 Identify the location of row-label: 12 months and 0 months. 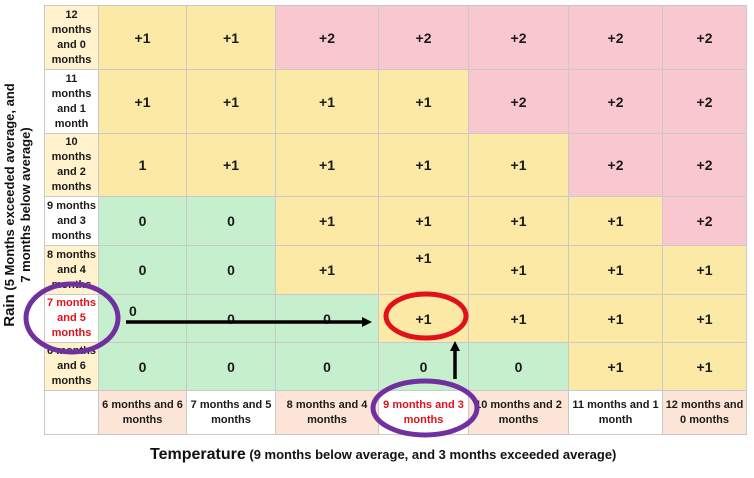
(72, 38).